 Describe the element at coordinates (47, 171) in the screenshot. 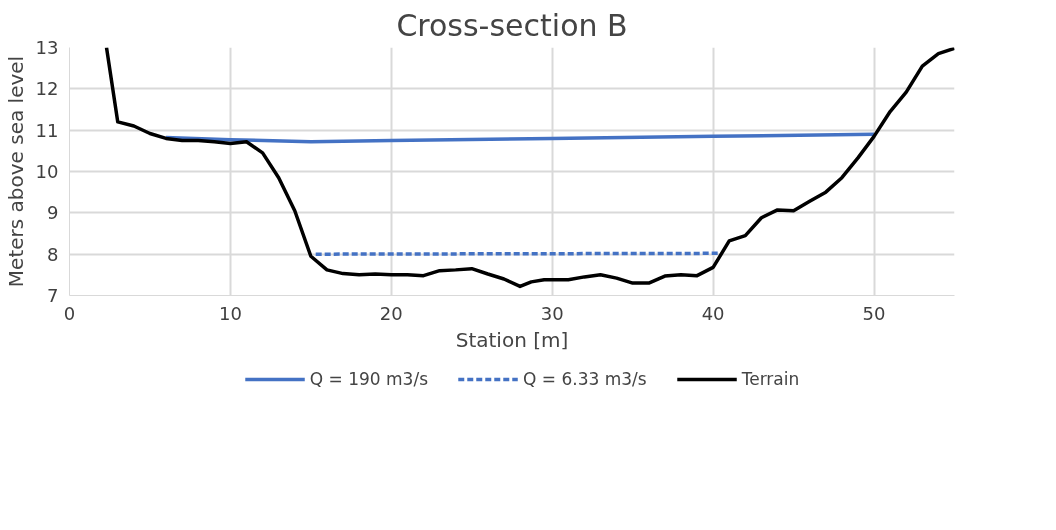

I see `y-tick-label: 10` at that location.